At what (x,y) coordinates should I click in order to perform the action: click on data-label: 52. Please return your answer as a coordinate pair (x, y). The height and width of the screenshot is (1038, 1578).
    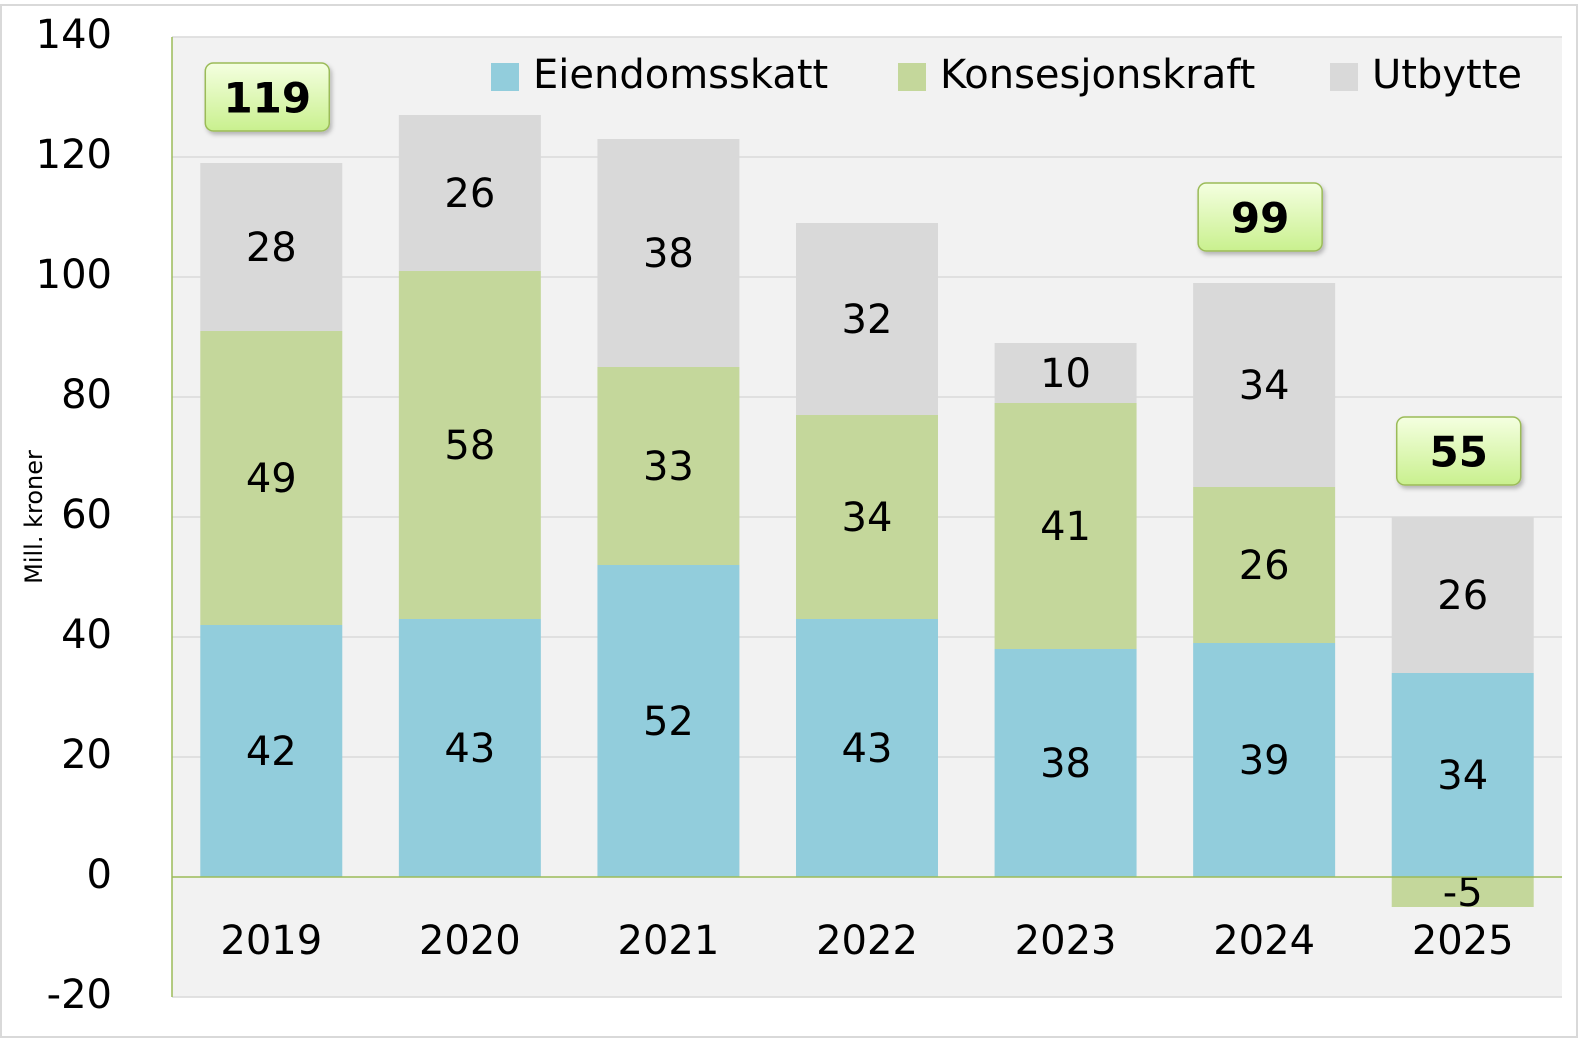
    Looking at the image, I should click on (668, 722).